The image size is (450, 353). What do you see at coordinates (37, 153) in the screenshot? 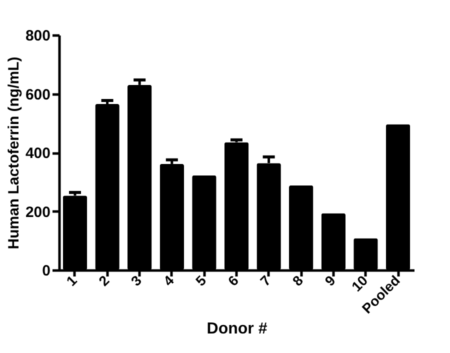
I see `y-tick-label: 400` at bounding box center [37, 153].